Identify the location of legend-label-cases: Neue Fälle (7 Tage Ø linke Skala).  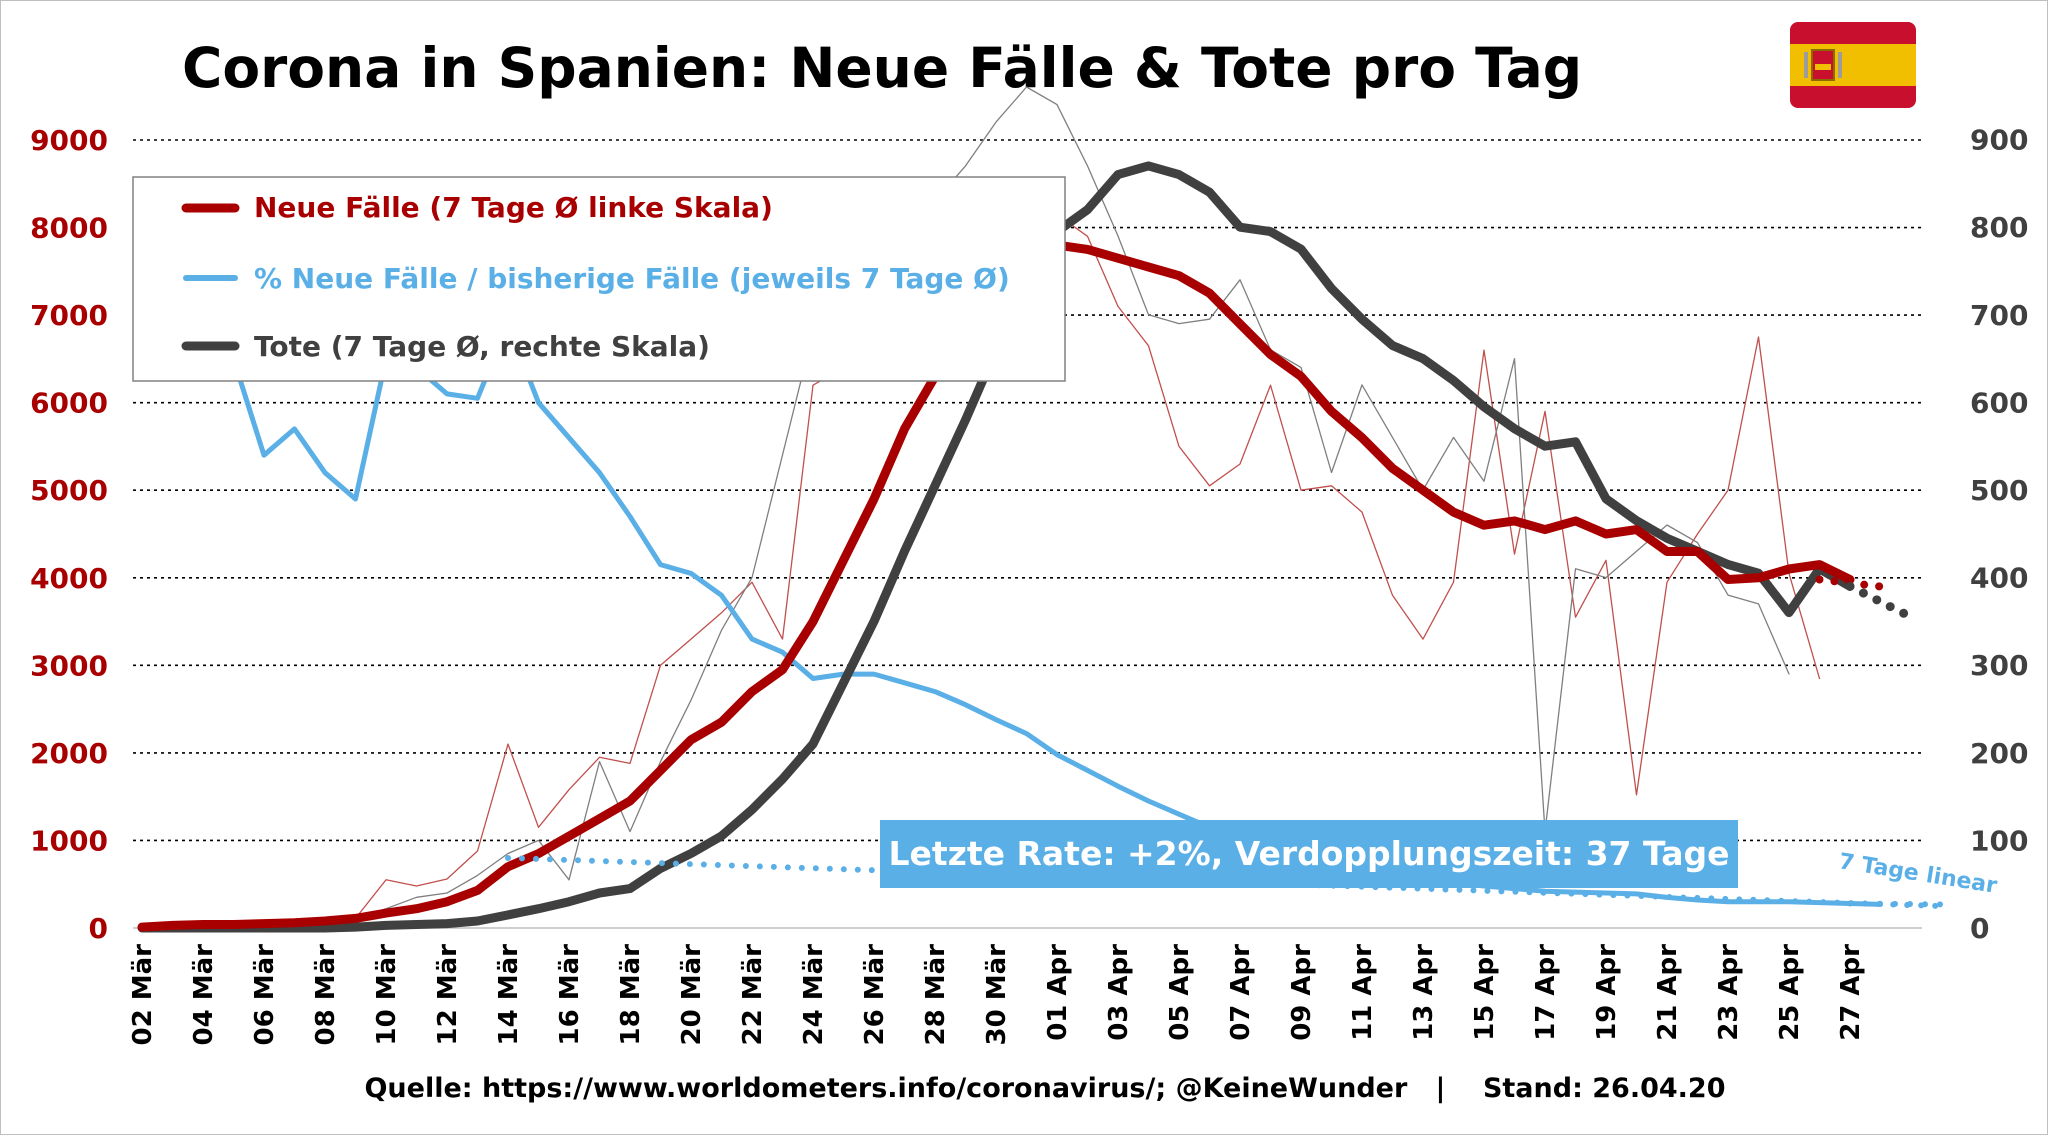
(513, 207).